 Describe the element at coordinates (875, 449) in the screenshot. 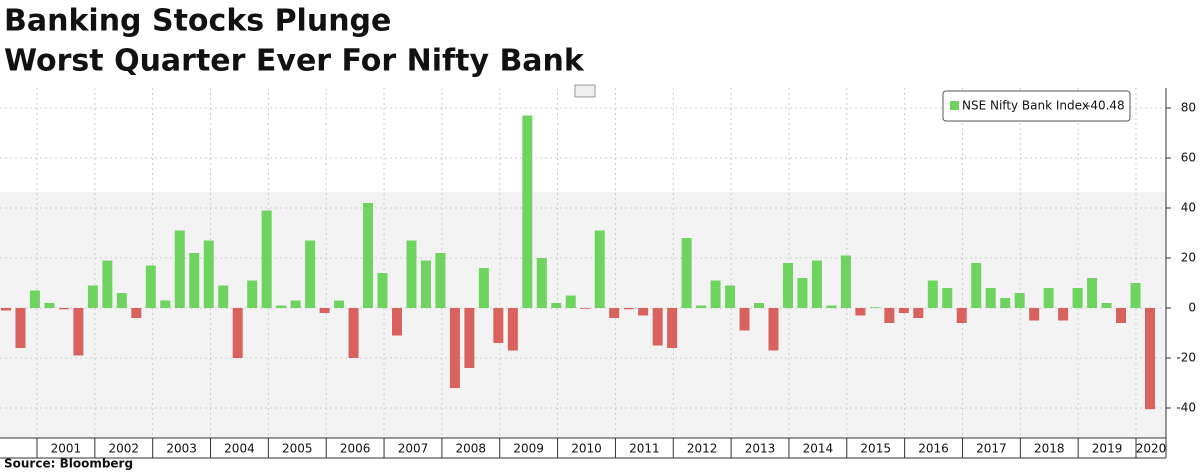

I see `x-tick-label: 2015` at that location.